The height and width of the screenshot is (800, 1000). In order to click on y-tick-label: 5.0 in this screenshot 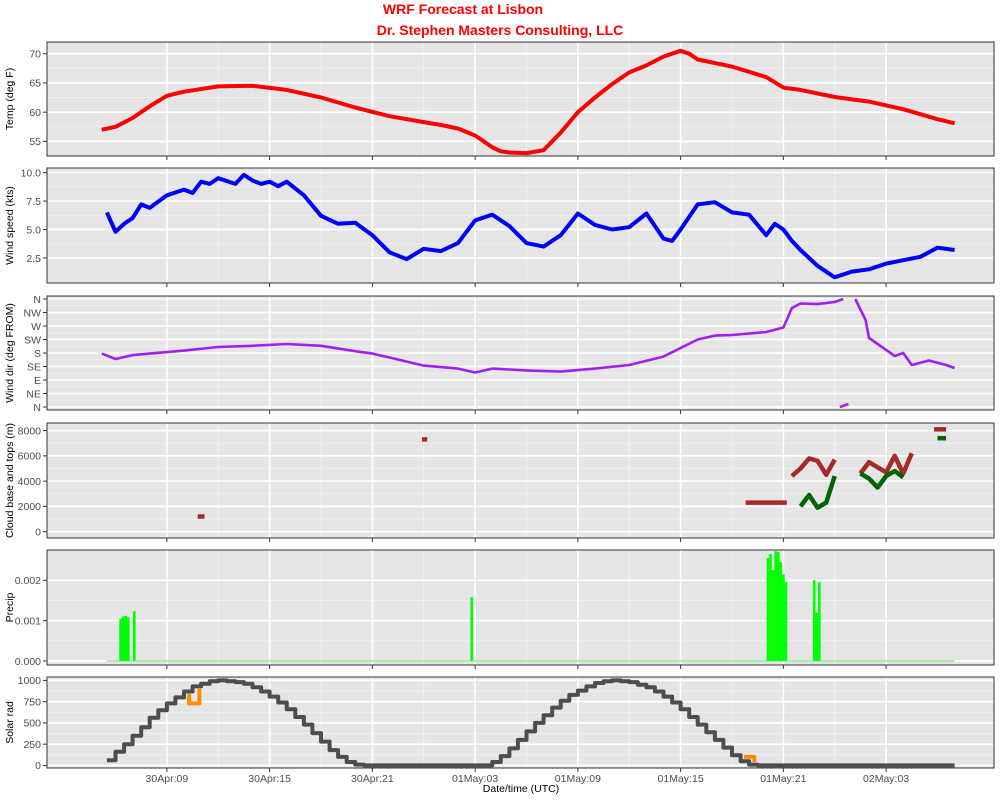, I will do `click(33, 230)`.